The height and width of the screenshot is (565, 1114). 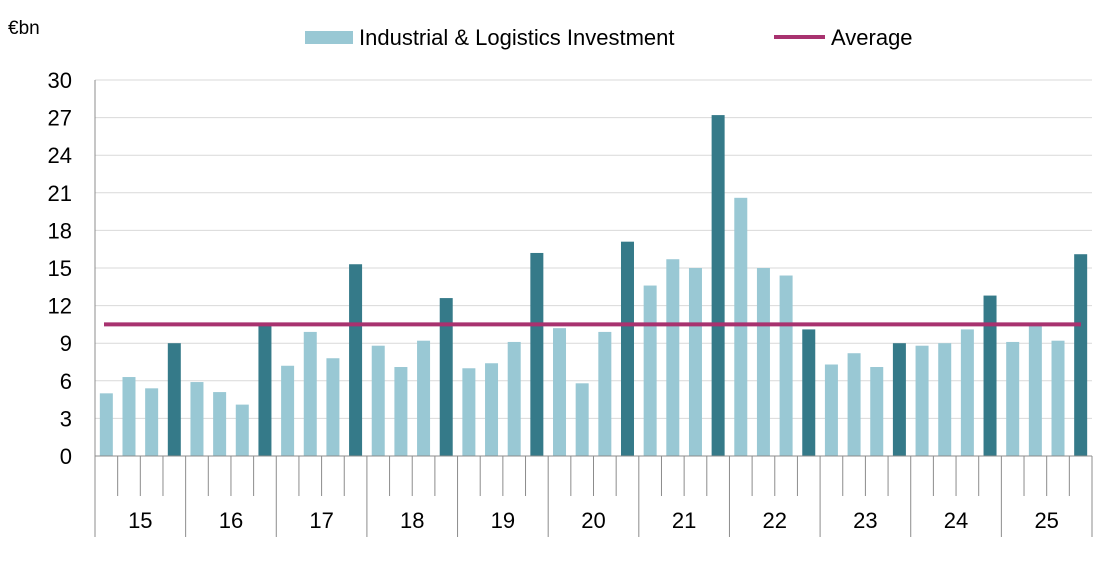 What do you see at coordinates (24, 28) in the screenshot?
I see `y-axis-label: €bn` at bounding box center [24, 28].